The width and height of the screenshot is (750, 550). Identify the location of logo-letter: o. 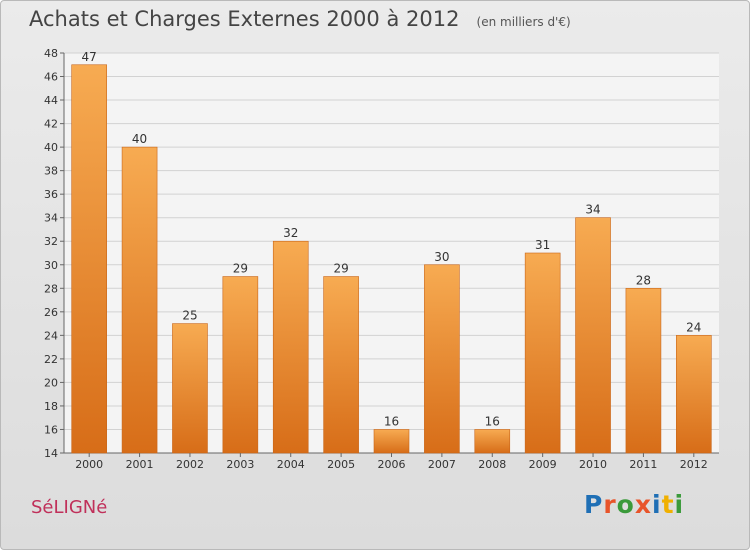
(625, 504).